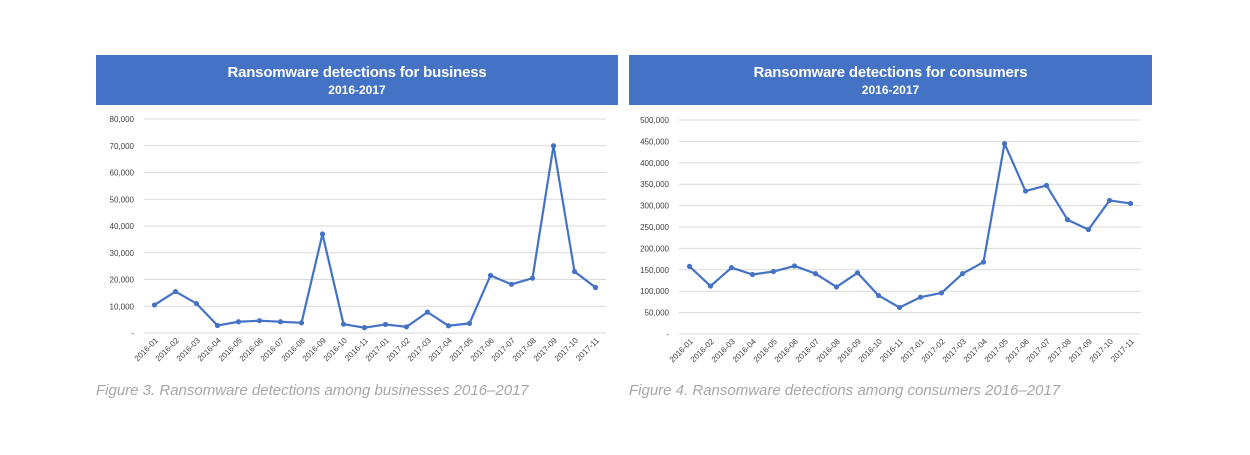  I want to click on business-y-tick-label: 10,000, so click(122, 306).